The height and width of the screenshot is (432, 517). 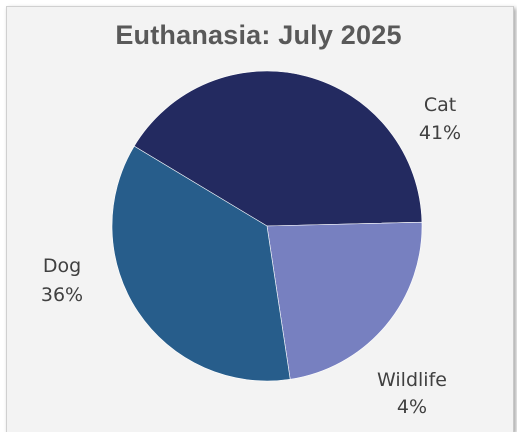 I want to click on pie-slice-wildlife, so click(x=344, y=300).